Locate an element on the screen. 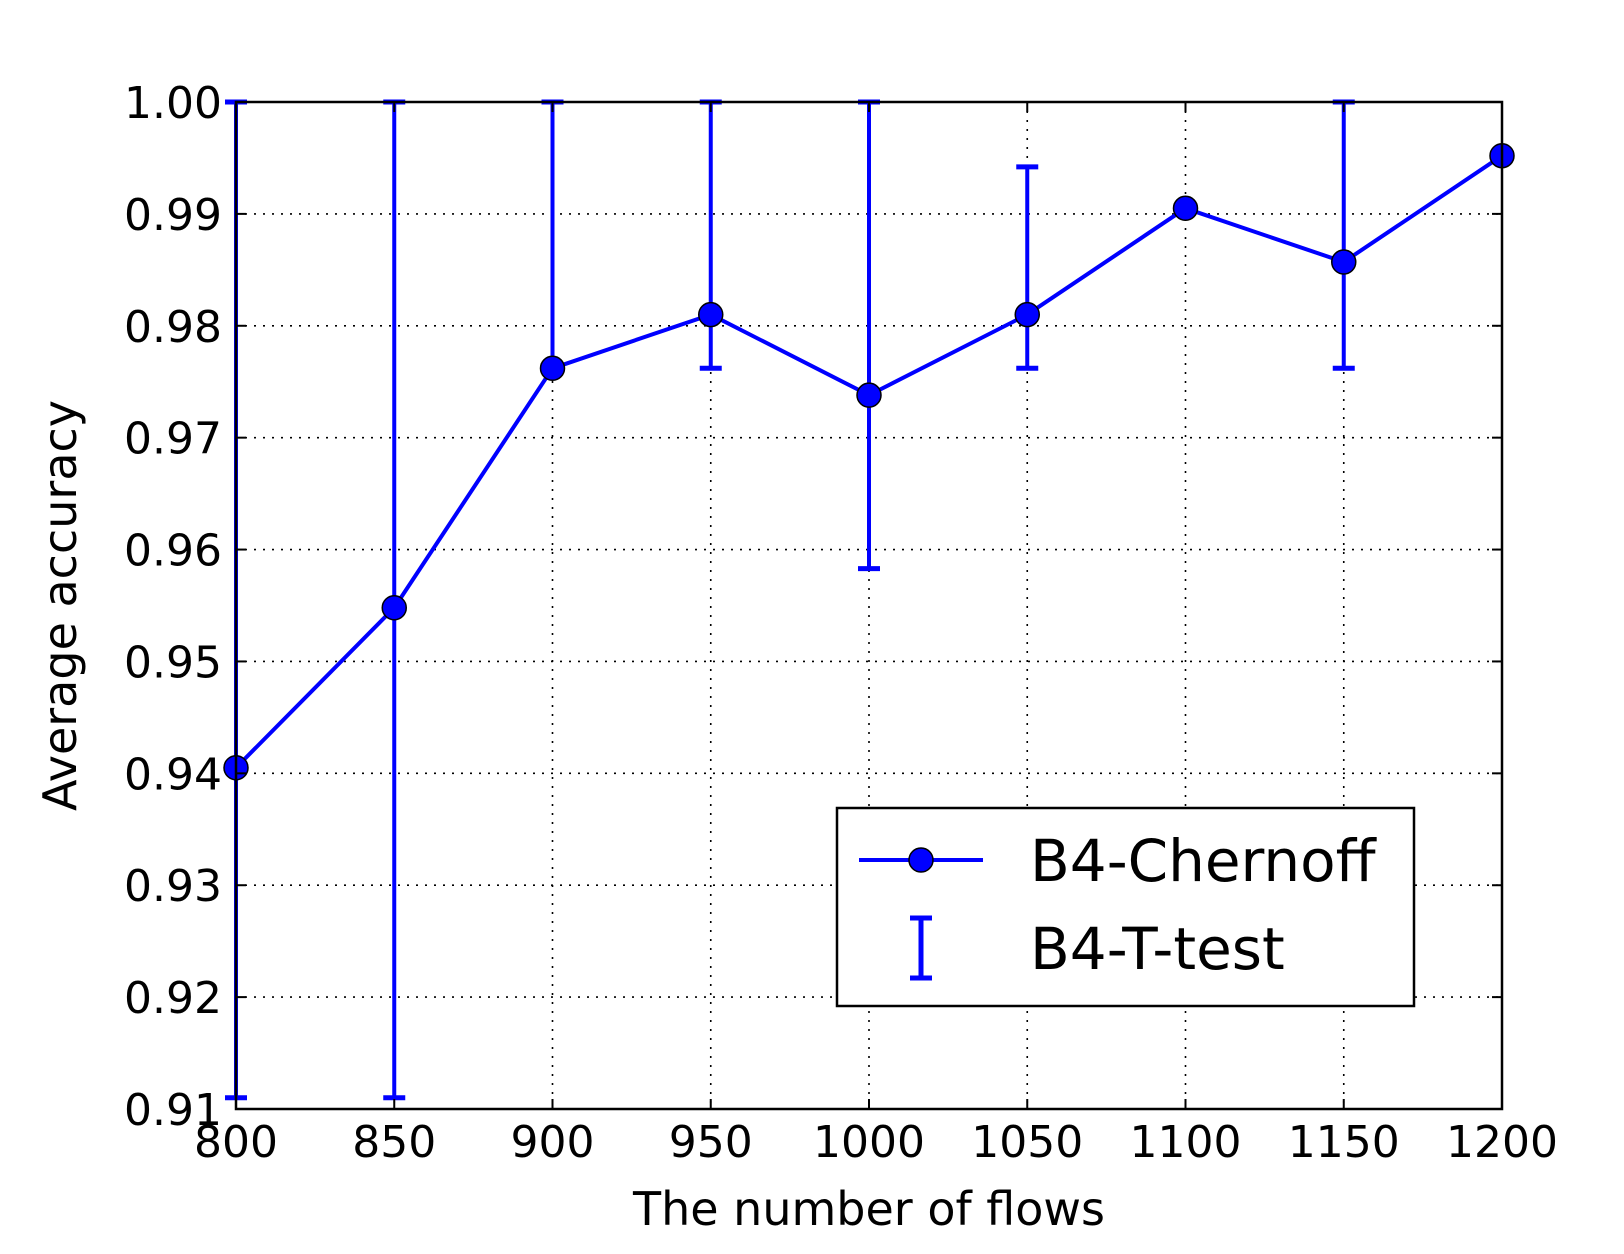 The height and width of the screenshot is (1254, 1624). legend-label-b4-chernoff: B4-Chernoff is located at coordinates (1204, 861).